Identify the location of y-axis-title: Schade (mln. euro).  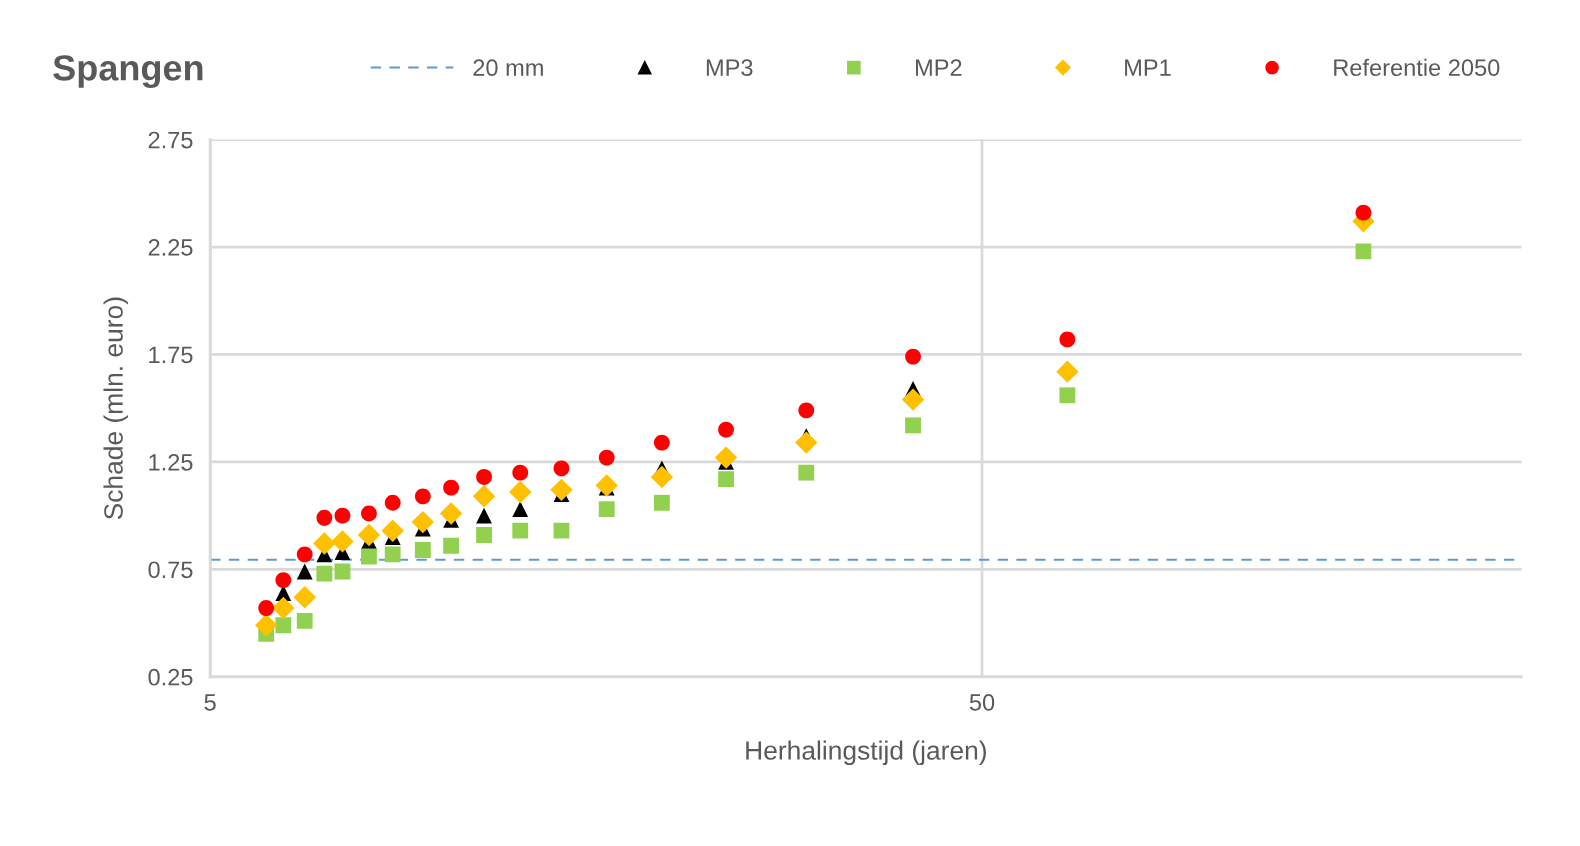
(116, 408).